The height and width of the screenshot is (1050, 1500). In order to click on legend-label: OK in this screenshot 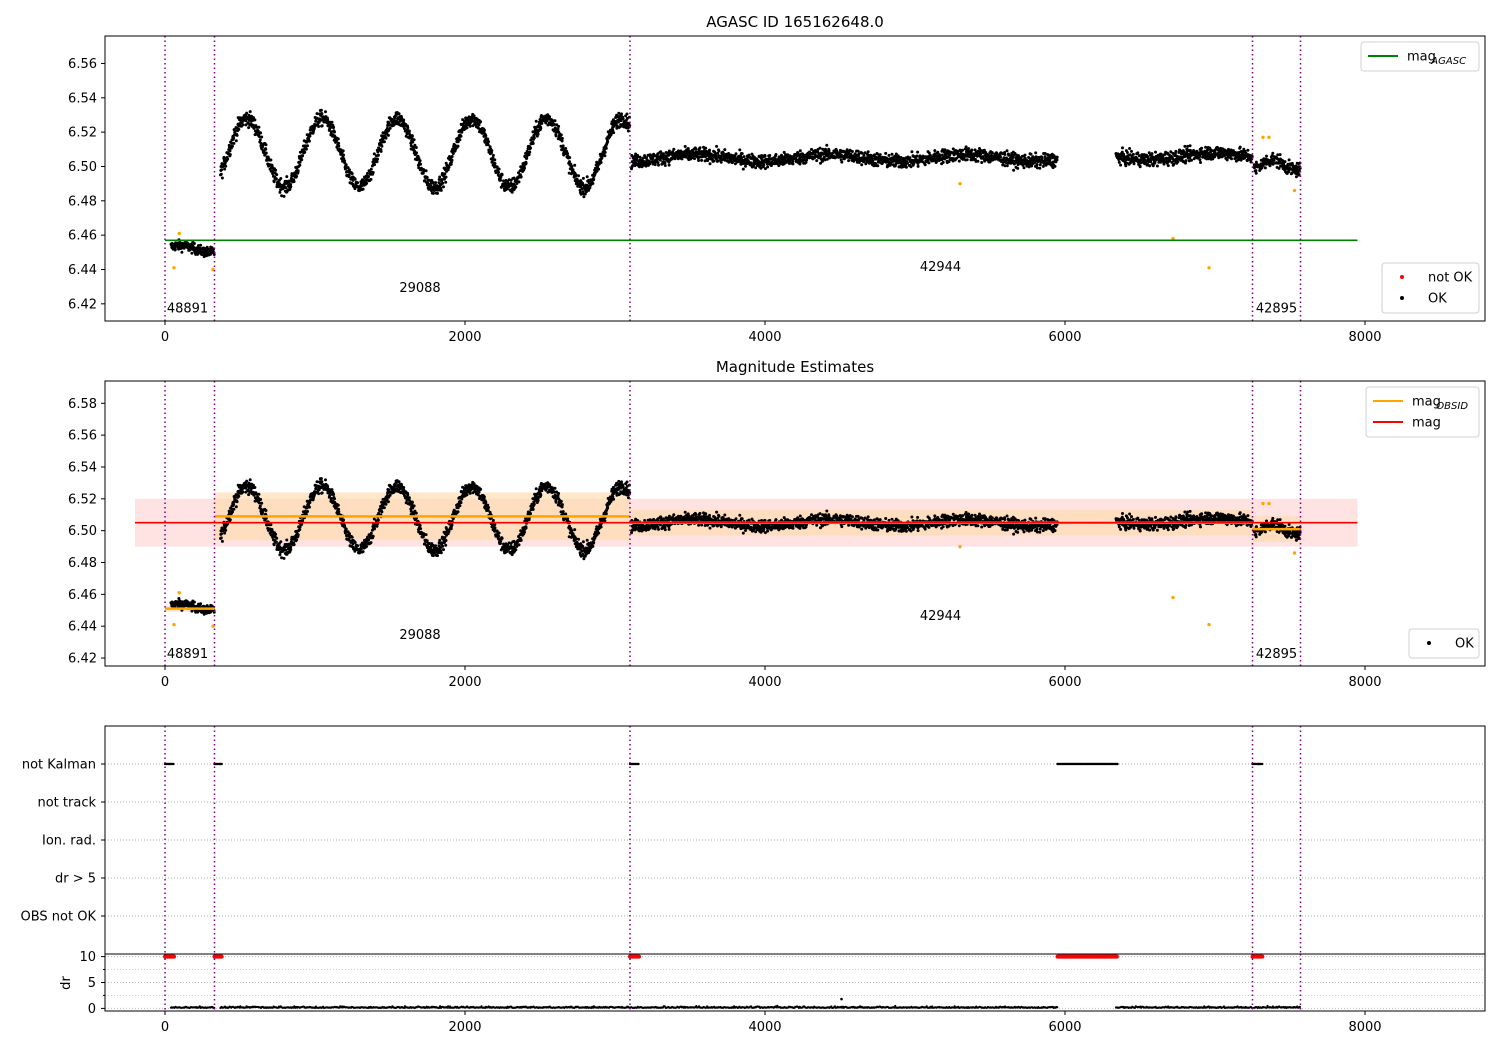, I will do `click(1437, 299)`.